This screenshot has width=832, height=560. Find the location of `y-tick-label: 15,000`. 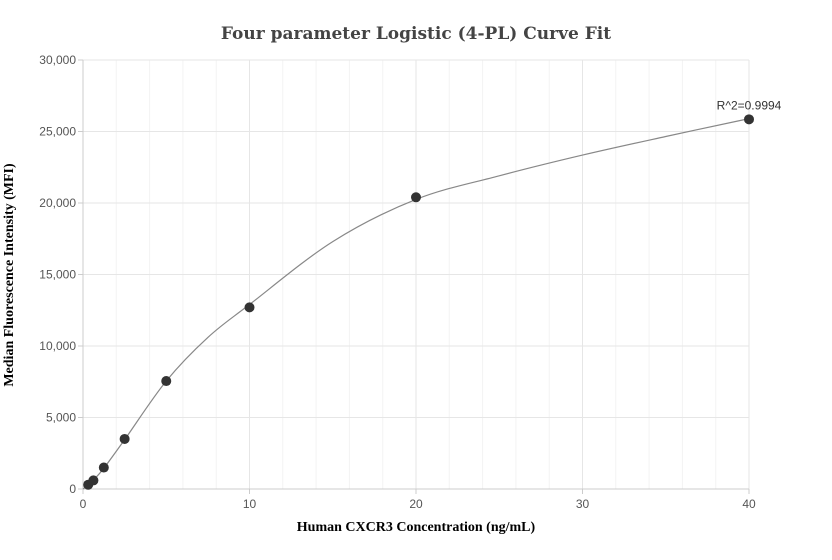

y-tick-label: 15,000 is located at coordinates (57, 275).